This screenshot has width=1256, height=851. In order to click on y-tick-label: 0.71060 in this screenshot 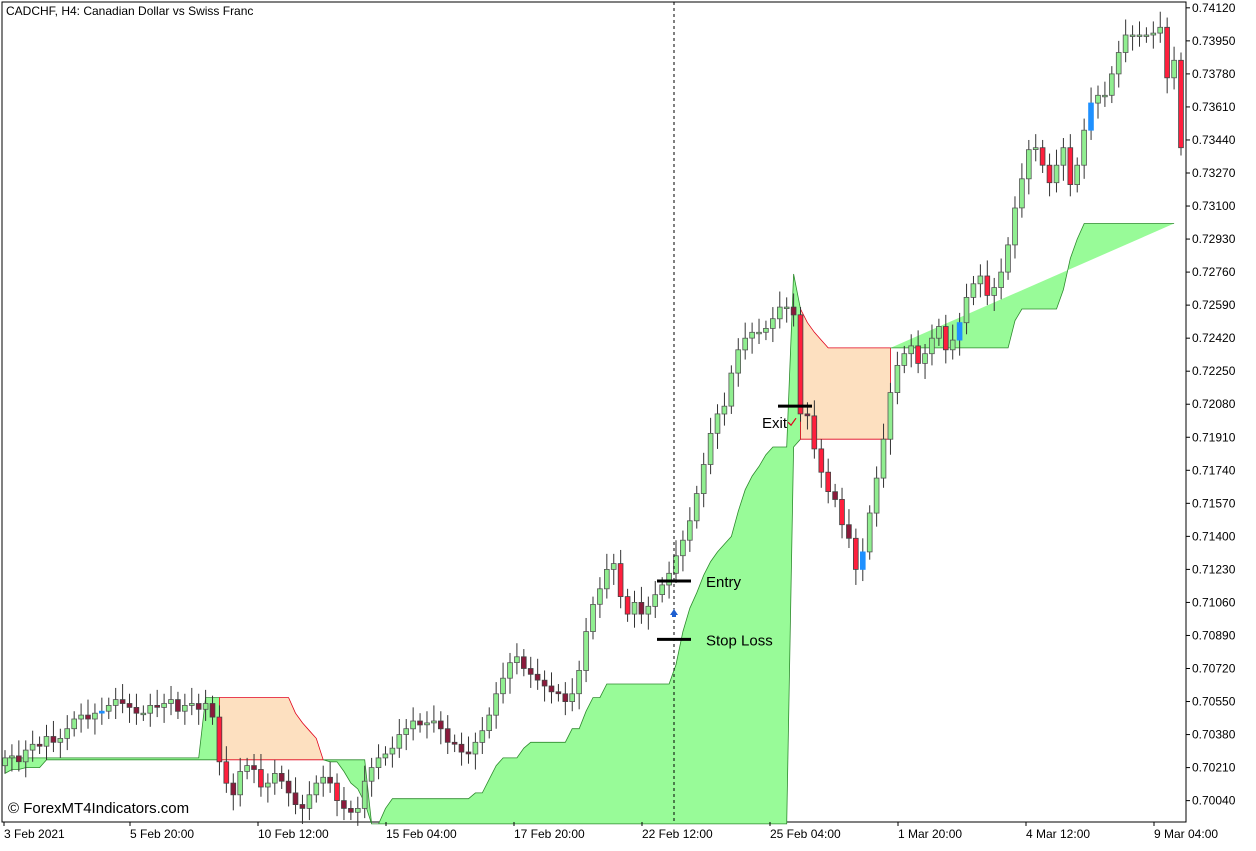, I will do `click(1214, 602)`.